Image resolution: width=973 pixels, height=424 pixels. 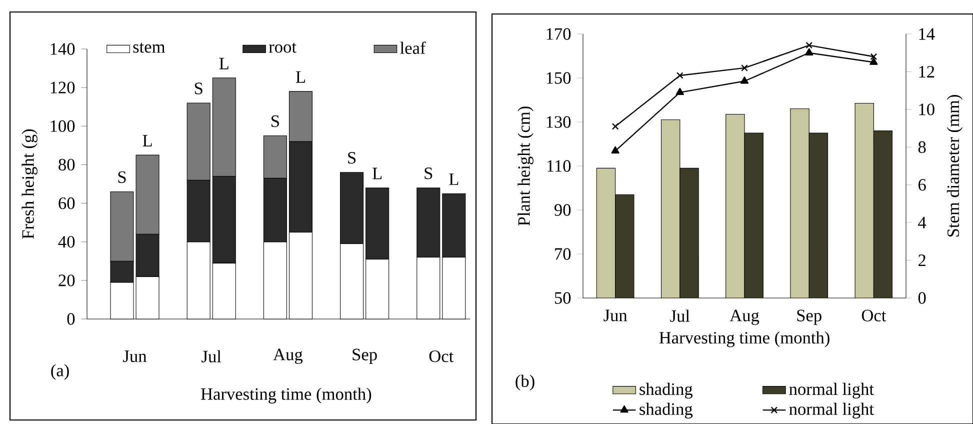 What do you see at coordinates (922, 147) in the screenshot?
I see `y2-tick-label: 8` at bounding box center [922, 147].